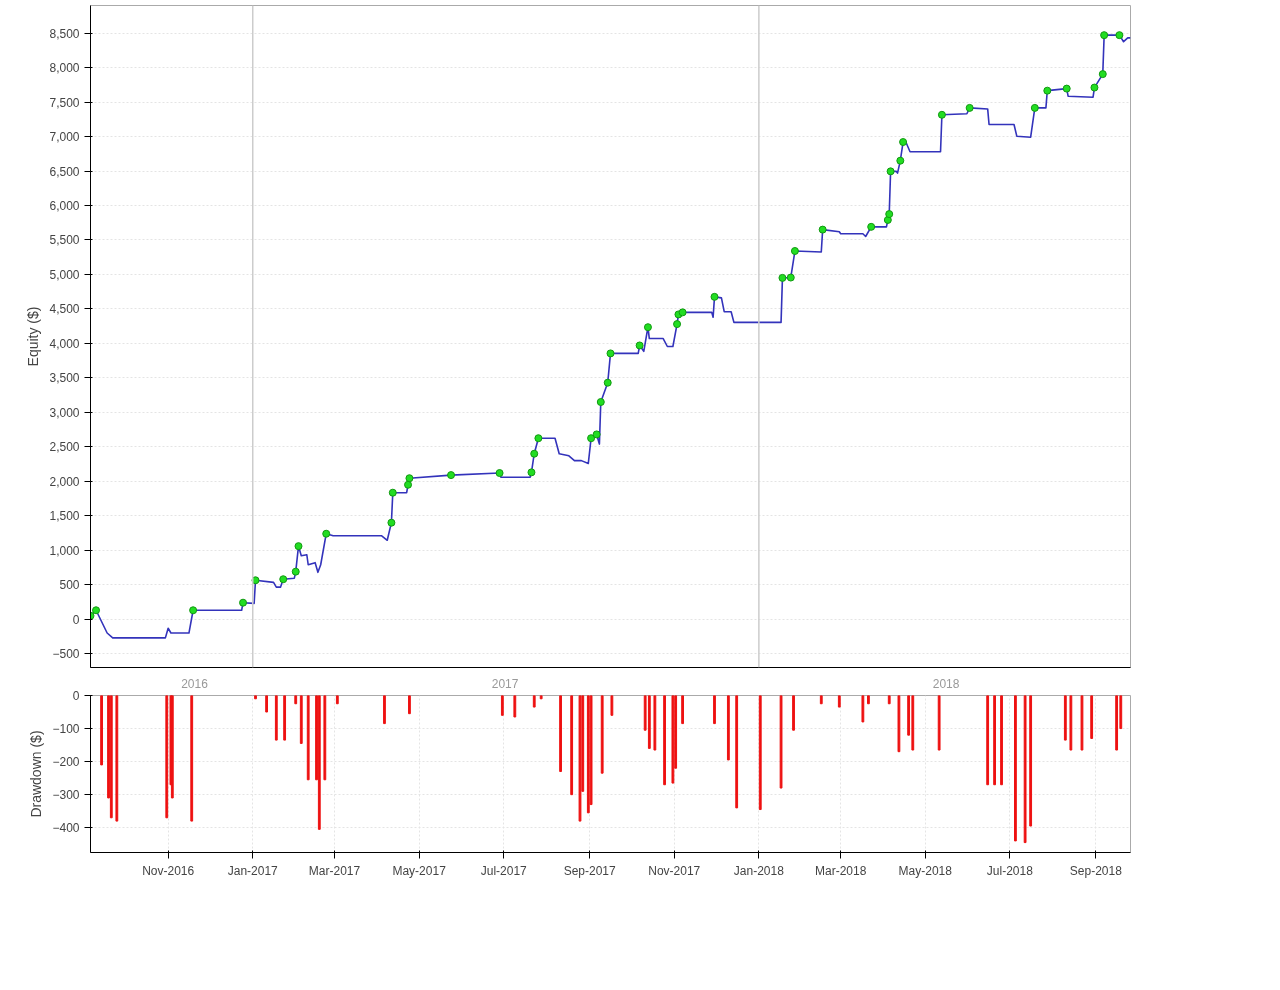 This screenshot has height=990, width=1280. I want to click on x-tick-label: Jan-2017, so click(253, 870).